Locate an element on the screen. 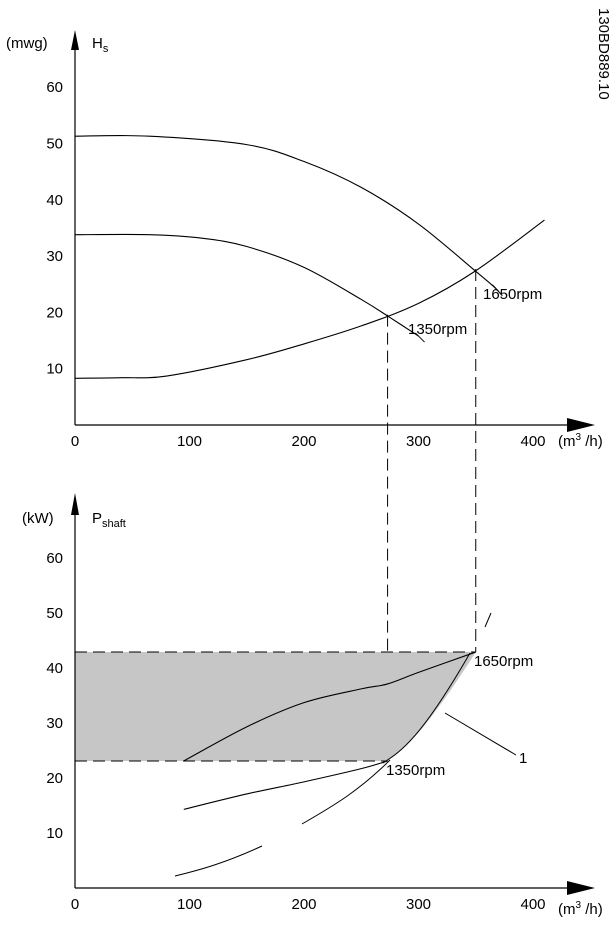  power-curve-1350rpm is located at coordinates (285, 785).